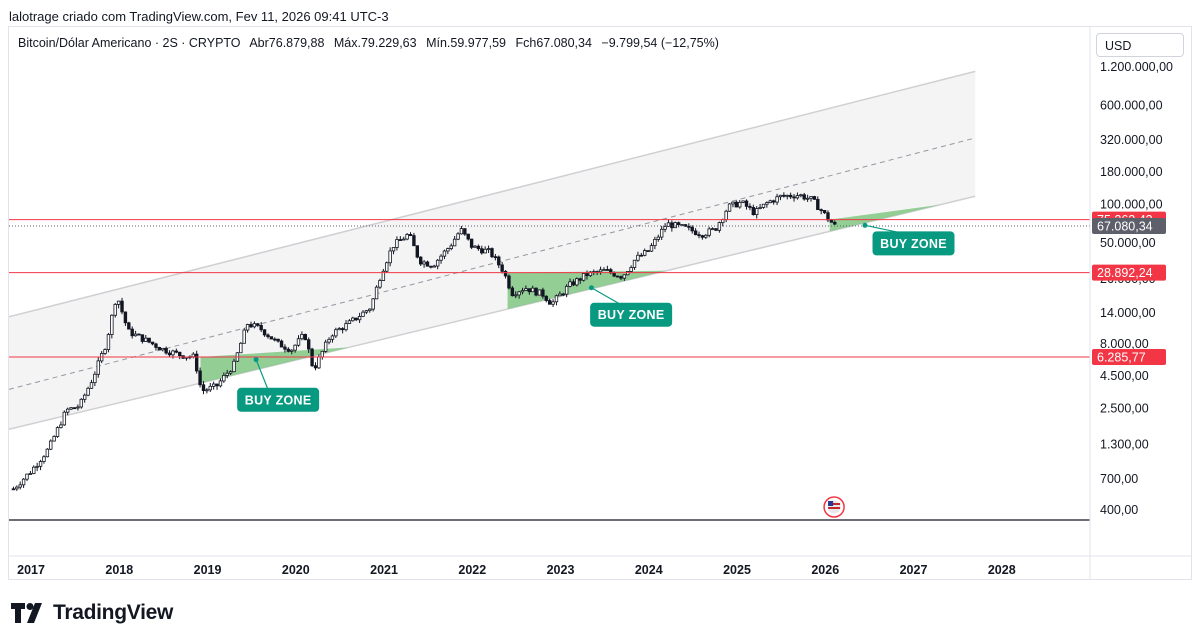 The image size is (1200, 643). I want to click on x-tick-label-5: 2022, so click(472, 570).